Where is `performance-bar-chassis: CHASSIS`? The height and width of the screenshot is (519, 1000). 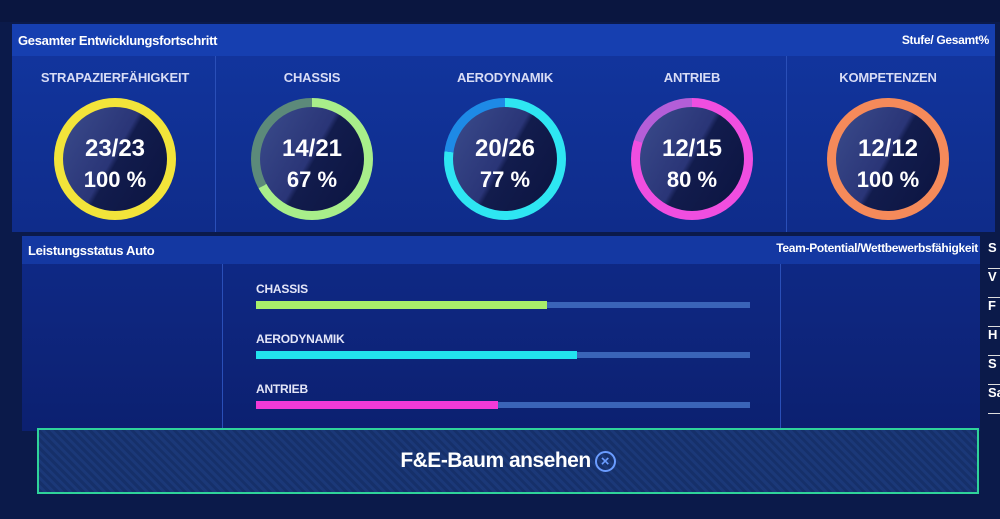
performance-bar-chassis: CHASSIS is located at coordinates (503, 295).